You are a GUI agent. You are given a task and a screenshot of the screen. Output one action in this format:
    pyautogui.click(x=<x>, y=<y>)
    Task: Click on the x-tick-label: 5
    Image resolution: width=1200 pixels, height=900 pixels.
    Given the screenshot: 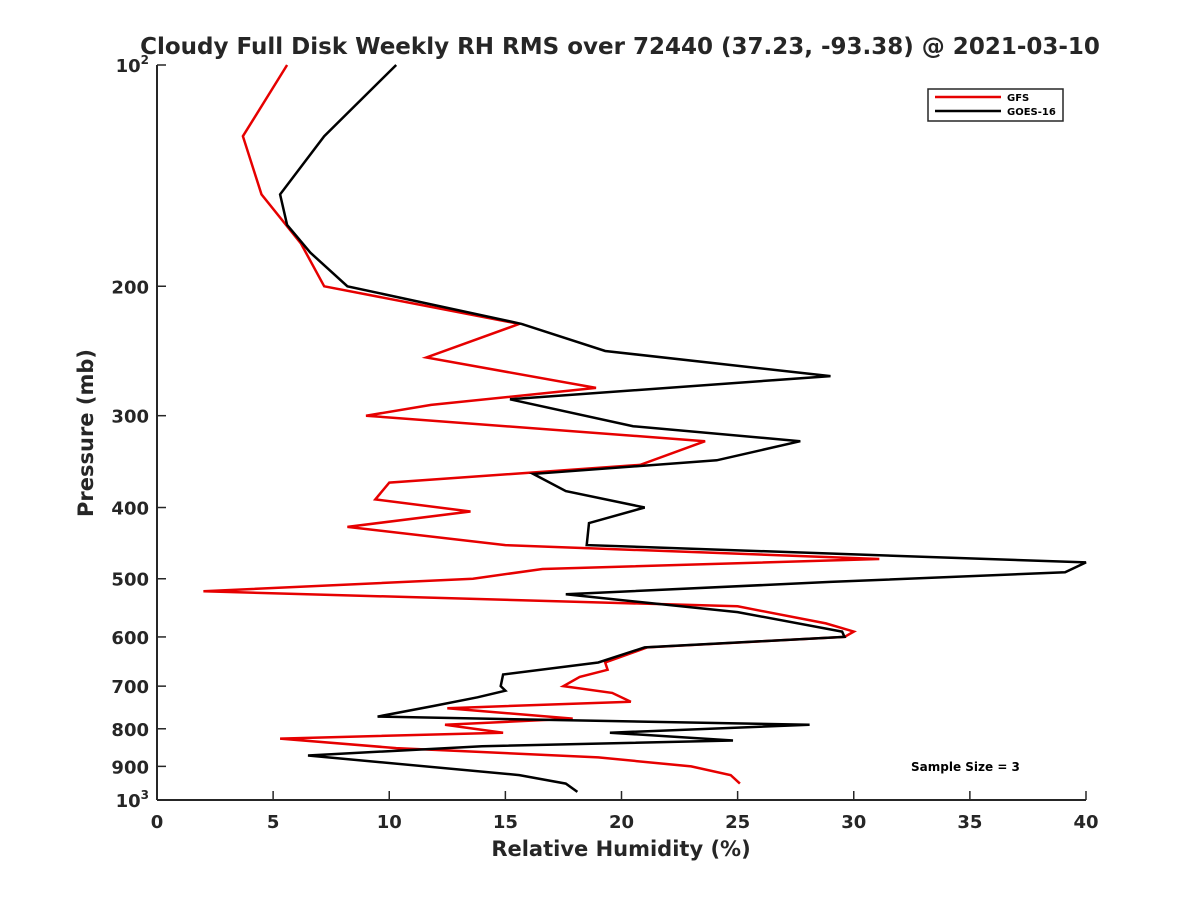 What is the action you would take?
    pyautogui.click(x=273, y=822)
    